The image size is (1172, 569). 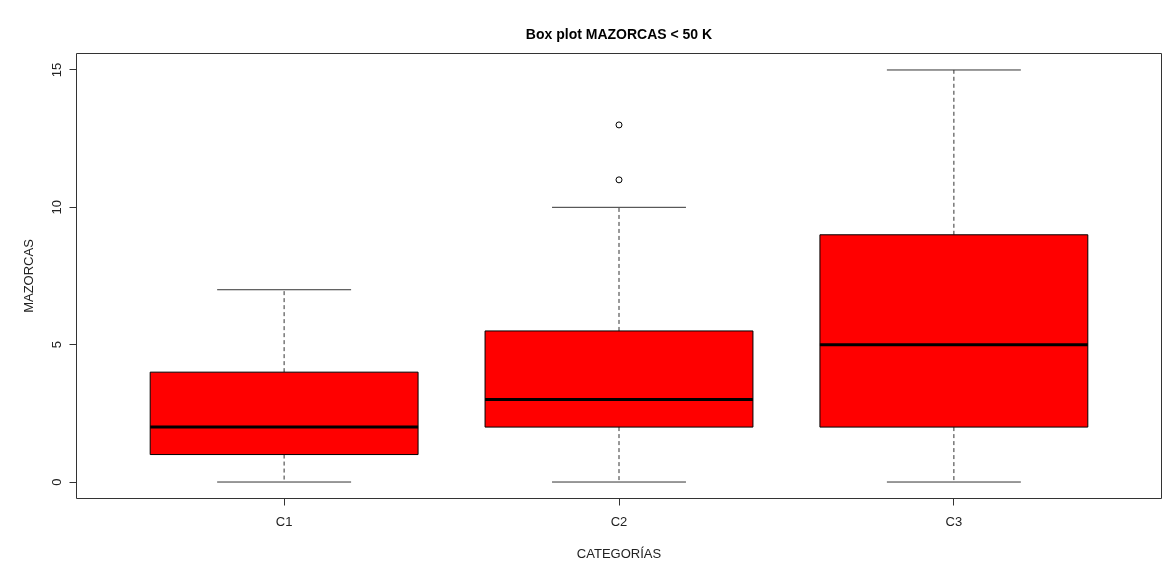 What do you see at coordinates (57, 345) in the screenshot?
I see `y-tick-label: 5` at bounding box center [57, 345].